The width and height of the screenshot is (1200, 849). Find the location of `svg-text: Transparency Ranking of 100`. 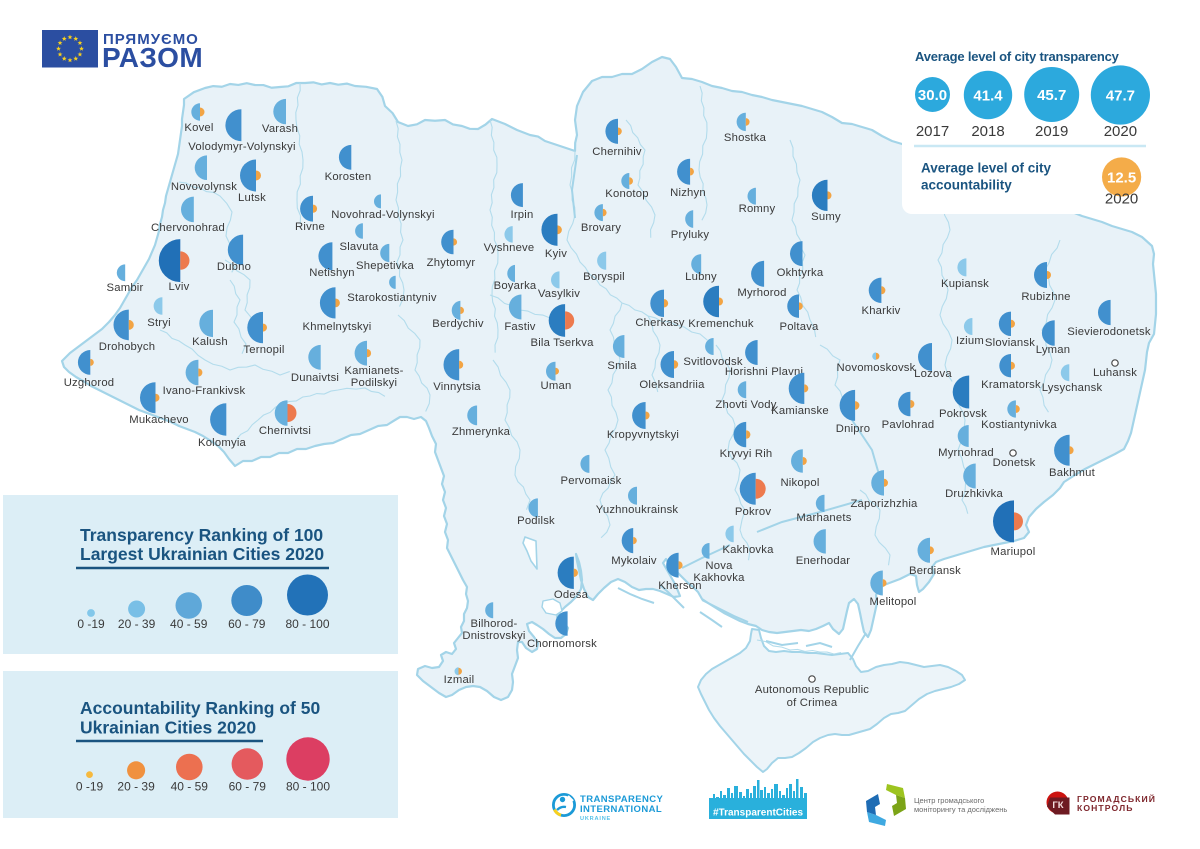

svg-text: Transparency Ranking of 100 is located at coordinates (201, 535).